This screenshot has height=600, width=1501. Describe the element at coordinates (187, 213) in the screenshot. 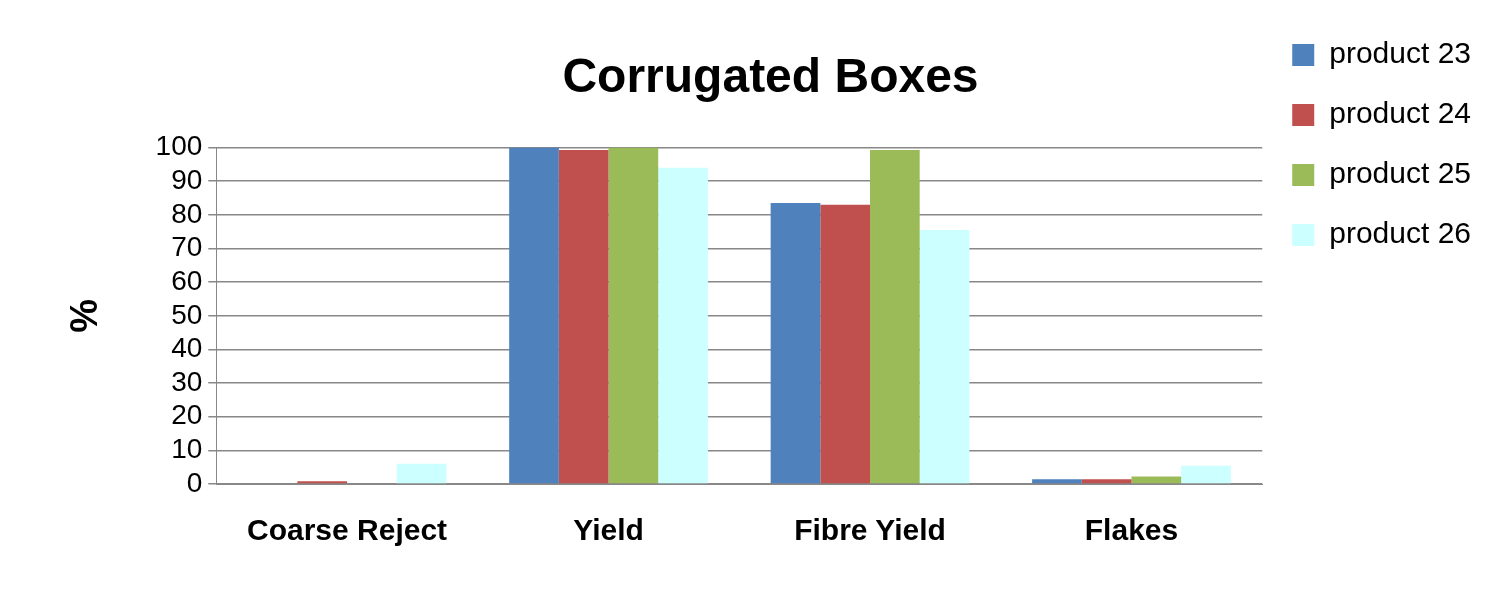

I see `y-tick-label: 80` at that location.